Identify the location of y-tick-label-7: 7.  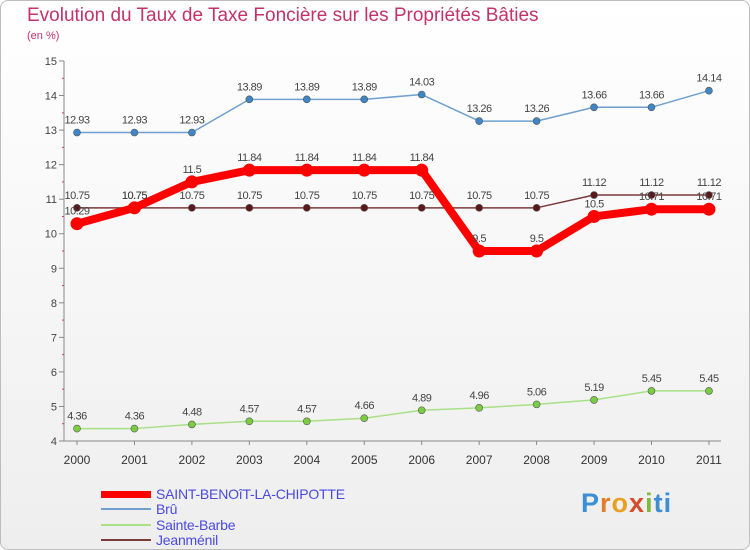
(54, 338).